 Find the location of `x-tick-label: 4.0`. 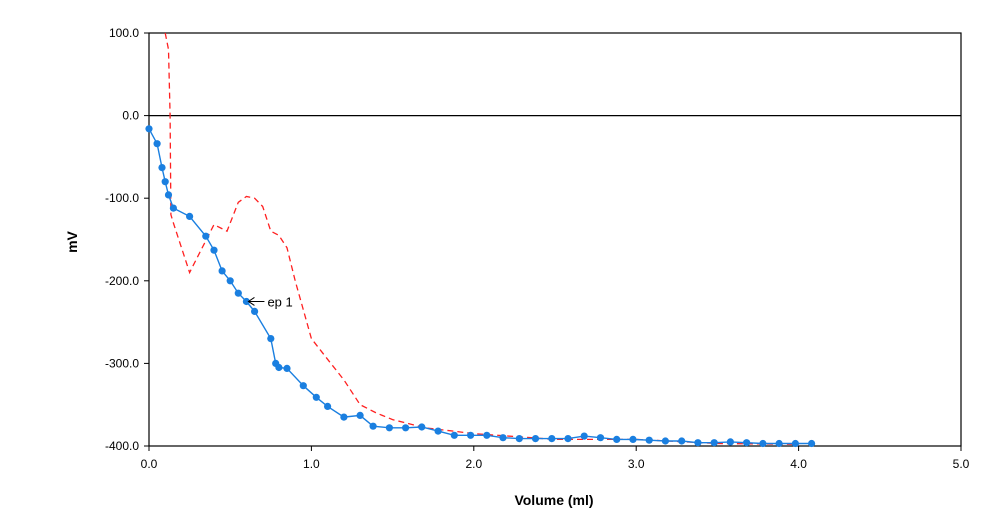

x-tick-label: 4.0 is located at coordinates (798, 464).